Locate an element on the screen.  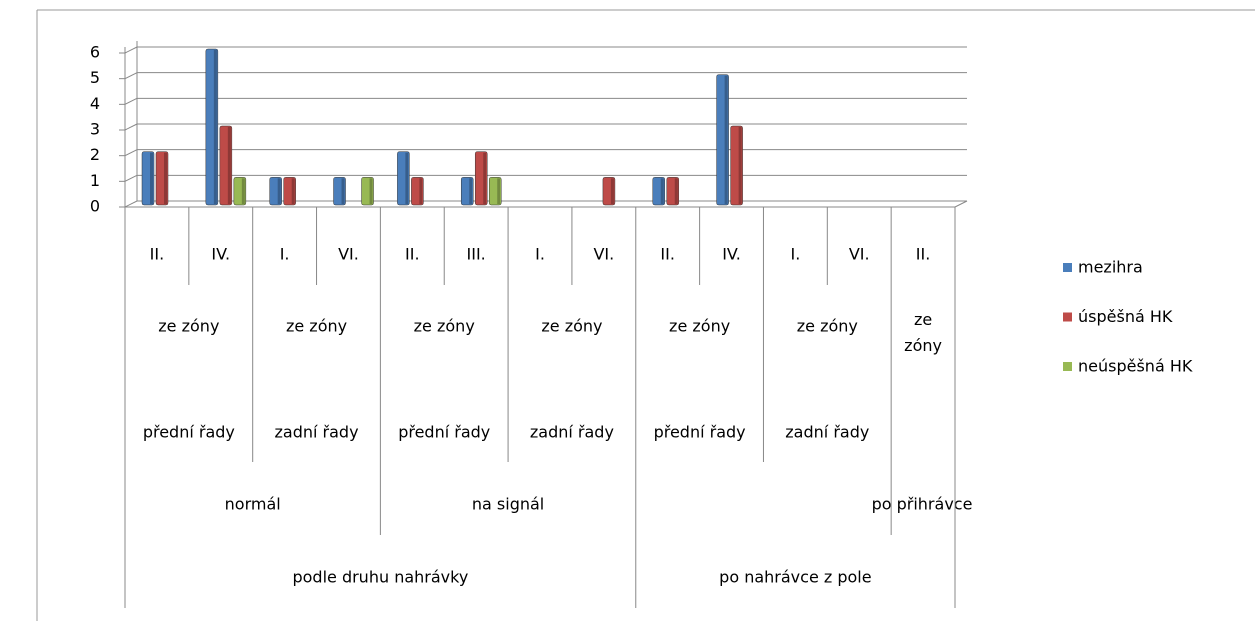
legend-label: mezihra is located at coordinates (1110, 267).